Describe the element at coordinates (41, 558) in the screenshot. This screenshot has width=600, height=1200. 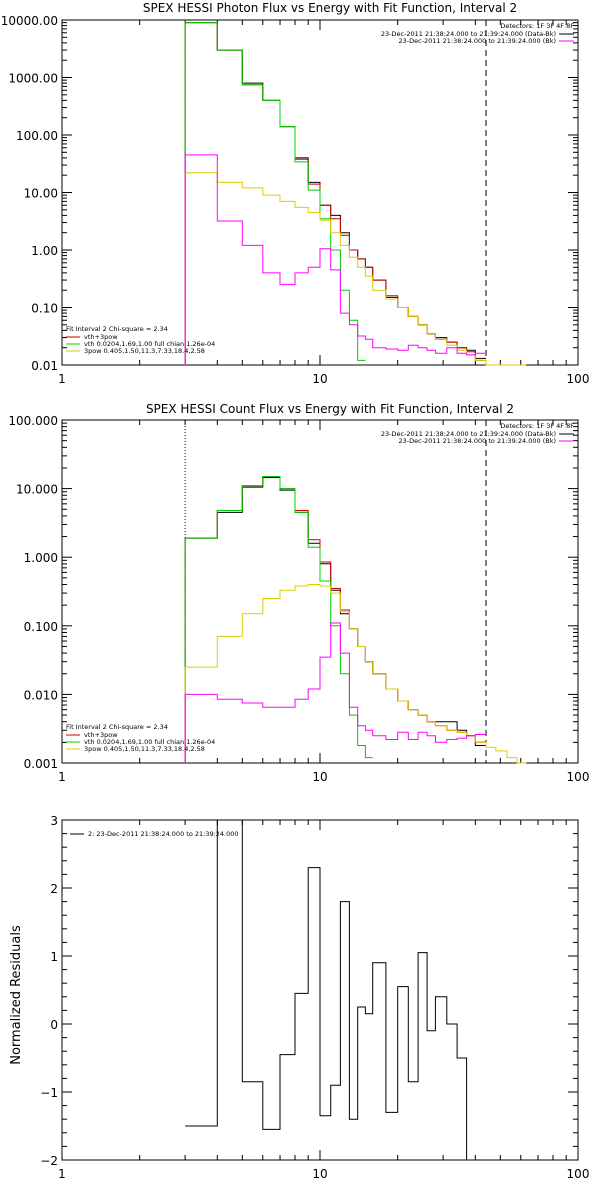
I see `y-tick-label: 1.000` at that location.